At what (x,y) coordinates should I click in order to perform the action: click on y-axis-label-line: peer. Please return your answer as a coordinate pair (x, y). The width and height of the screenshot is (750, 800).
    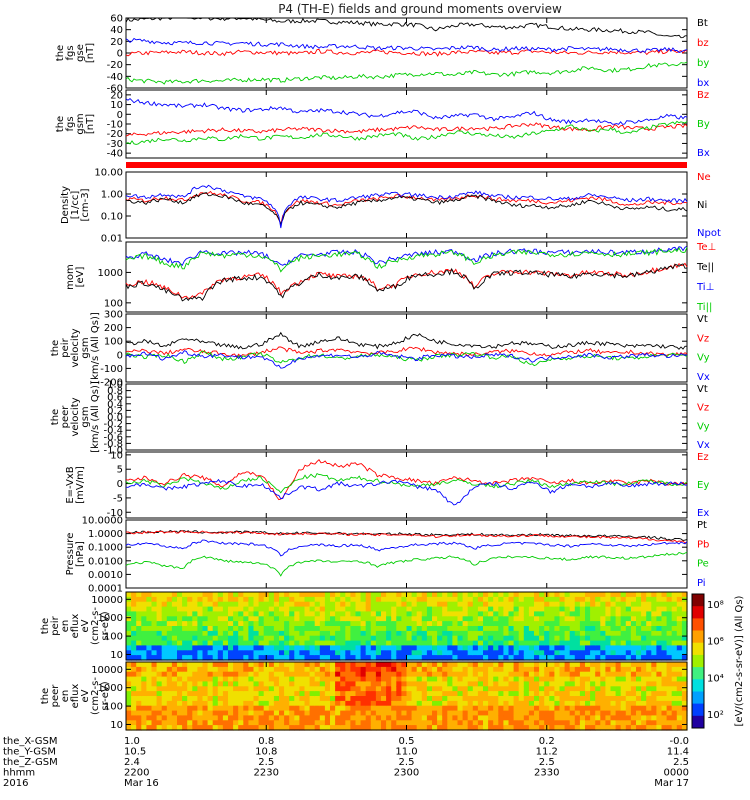
    Looking at the image, I should click on (55, 696).